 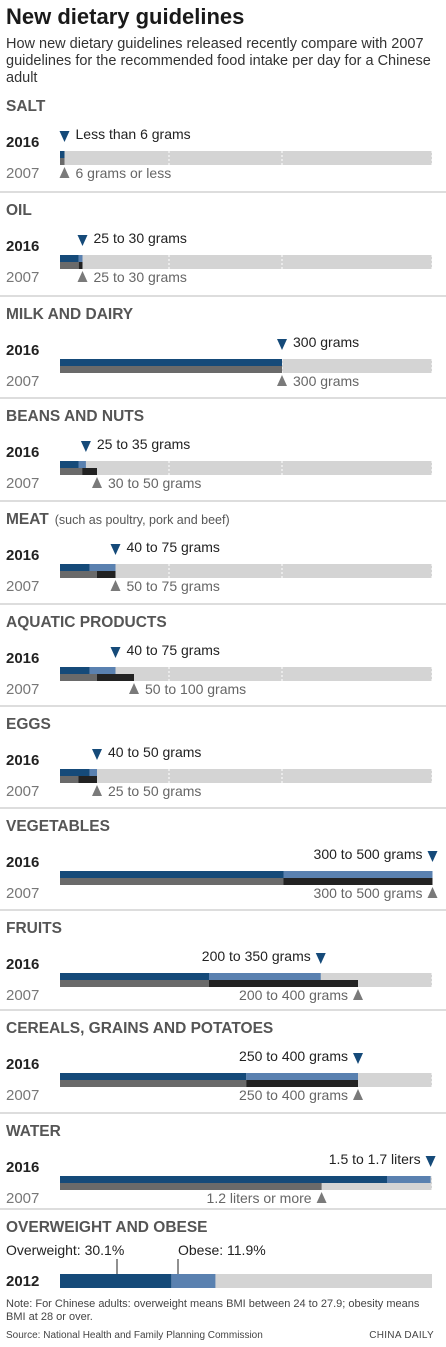 What do you see at coordinates (65, 1250) in the screenshot?
I see `overweight-label: Overweight: 30.1%` at bounding box center [65, 1250].